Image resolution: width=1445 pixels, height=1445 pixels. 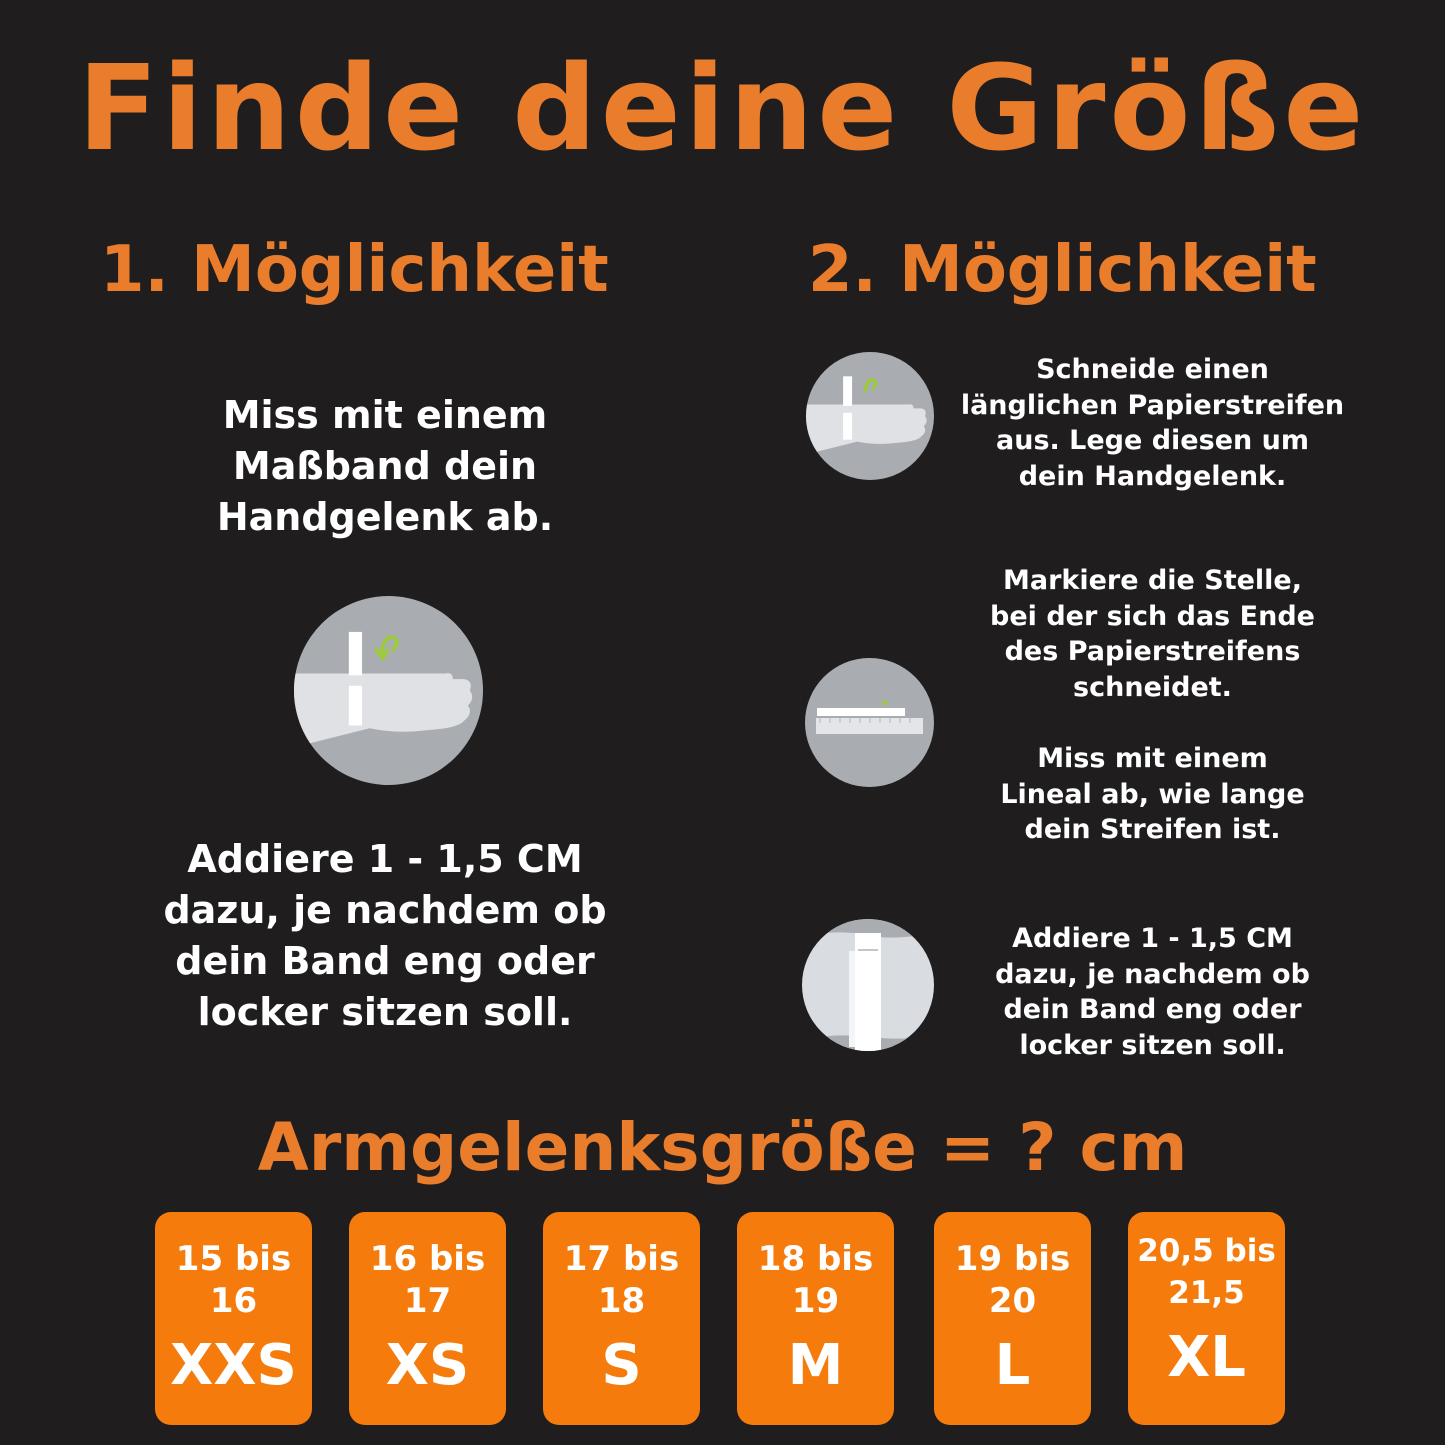 I want to click on size-label: S, so click(x=621, y=1365).